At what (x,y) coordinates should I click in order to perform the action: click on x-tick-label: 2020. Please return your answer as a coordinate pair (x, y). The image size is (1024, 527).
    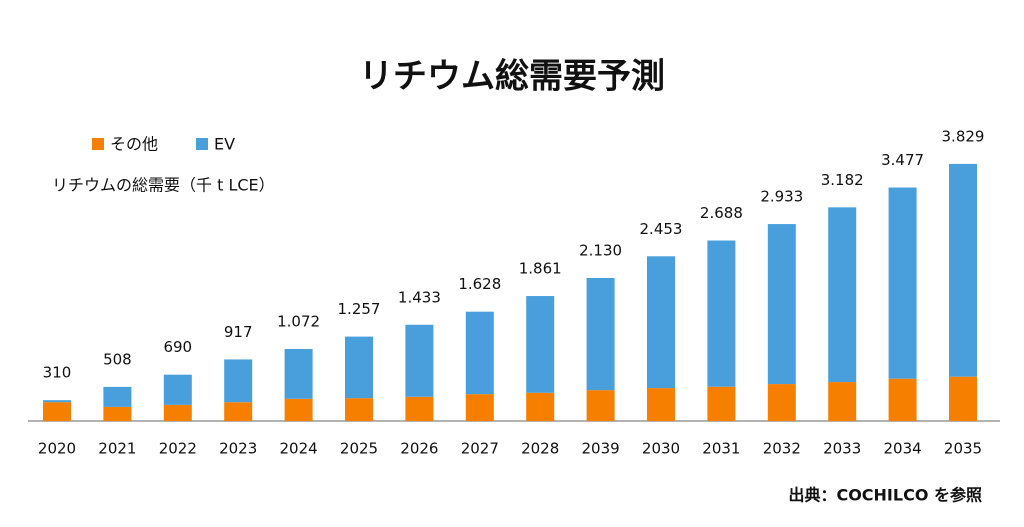
    Looking at the image, I should click on (57, 449).